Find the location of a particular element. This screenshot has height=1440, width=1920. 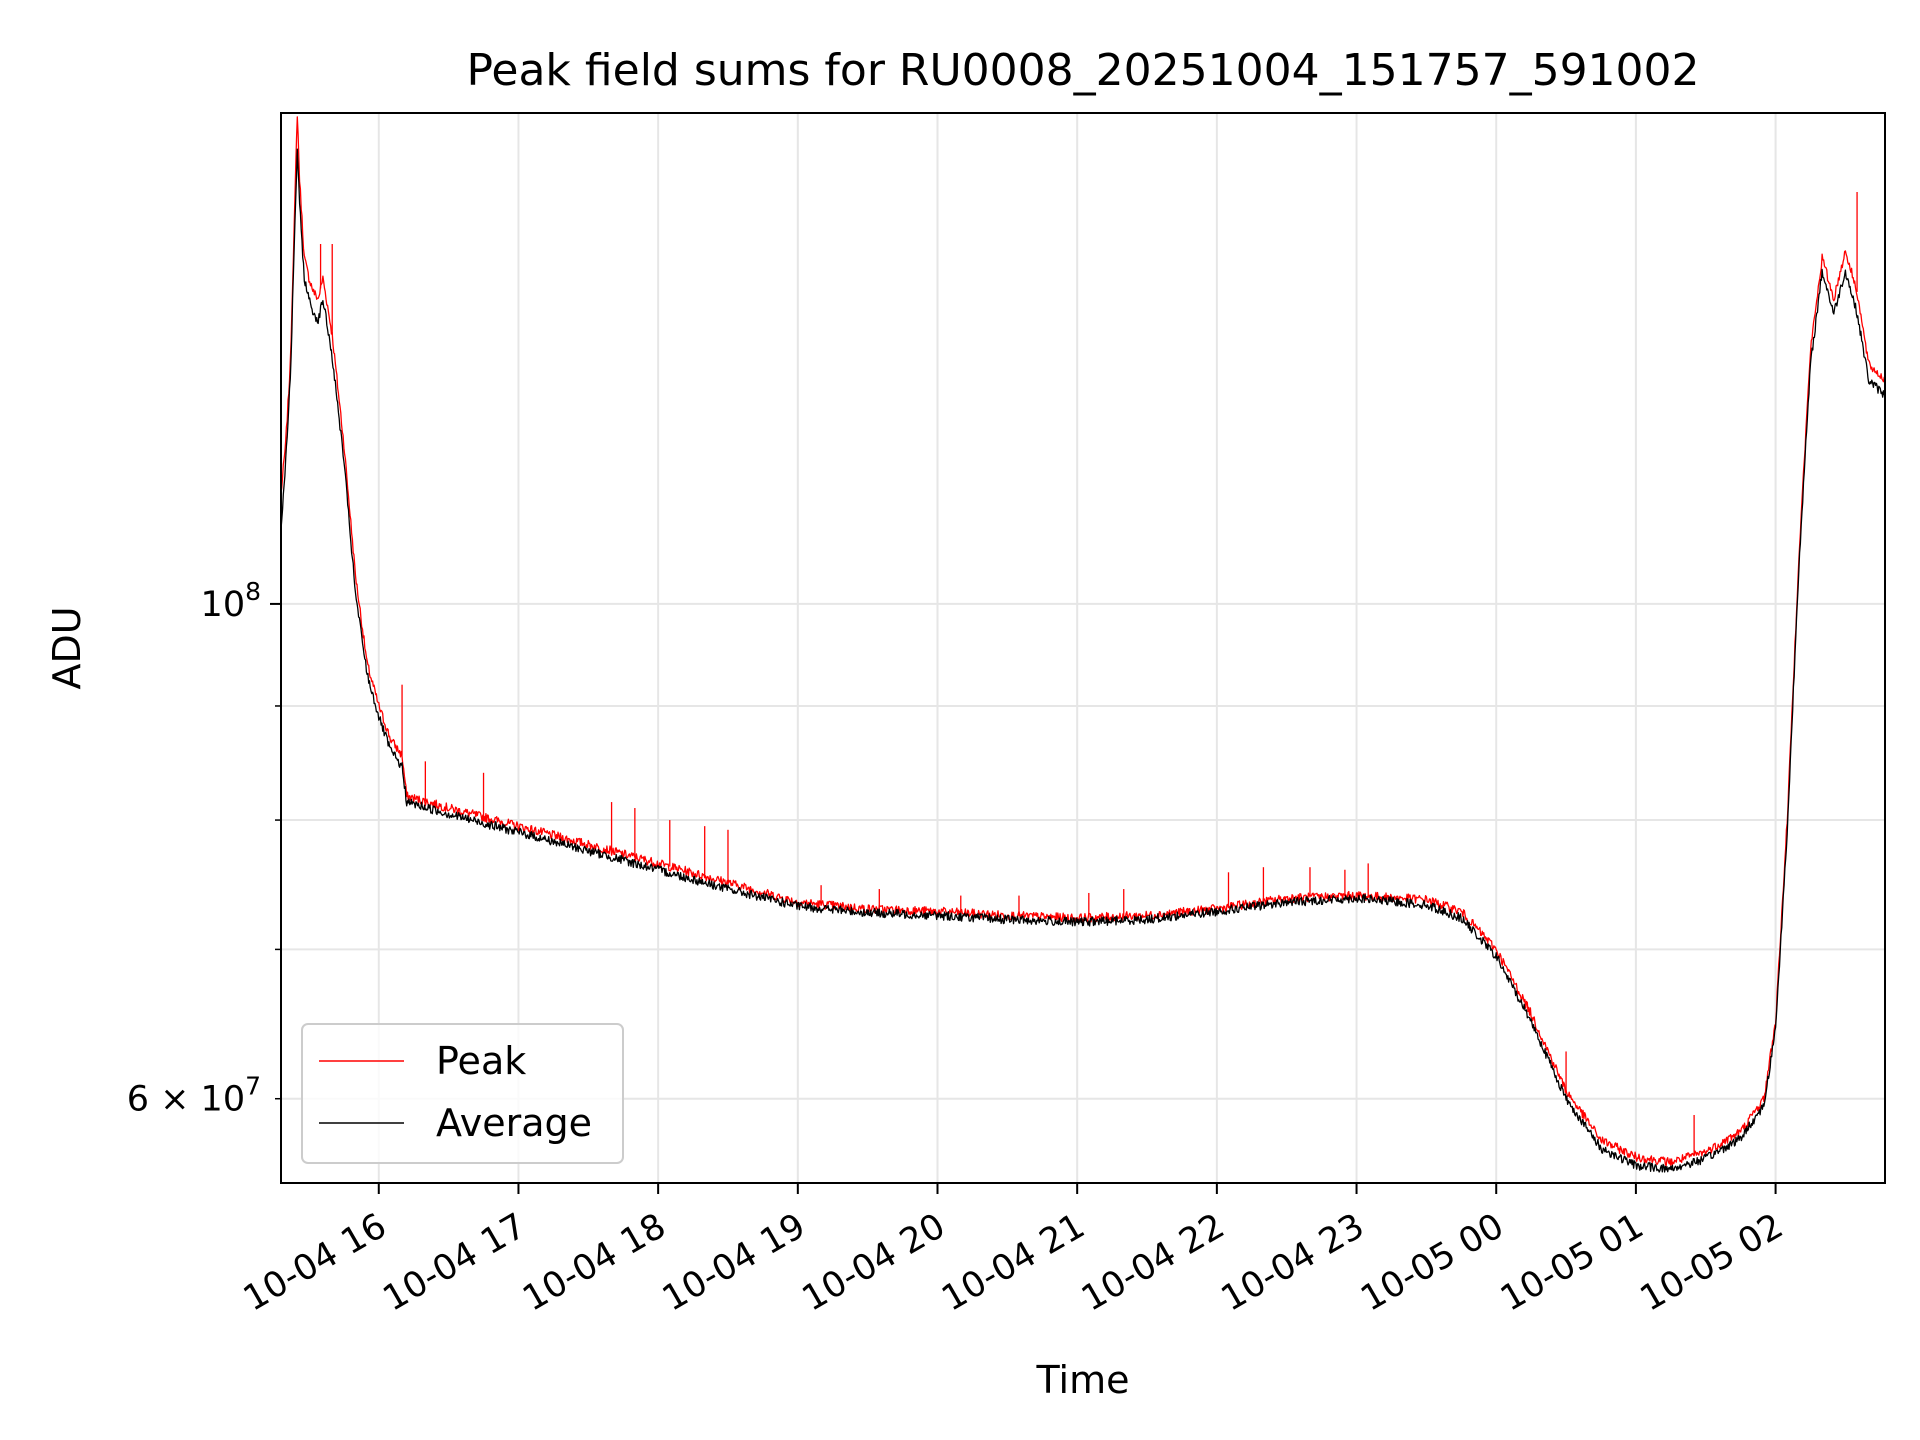

x-axis-label: Time is located at coordinates (1083, 1380).